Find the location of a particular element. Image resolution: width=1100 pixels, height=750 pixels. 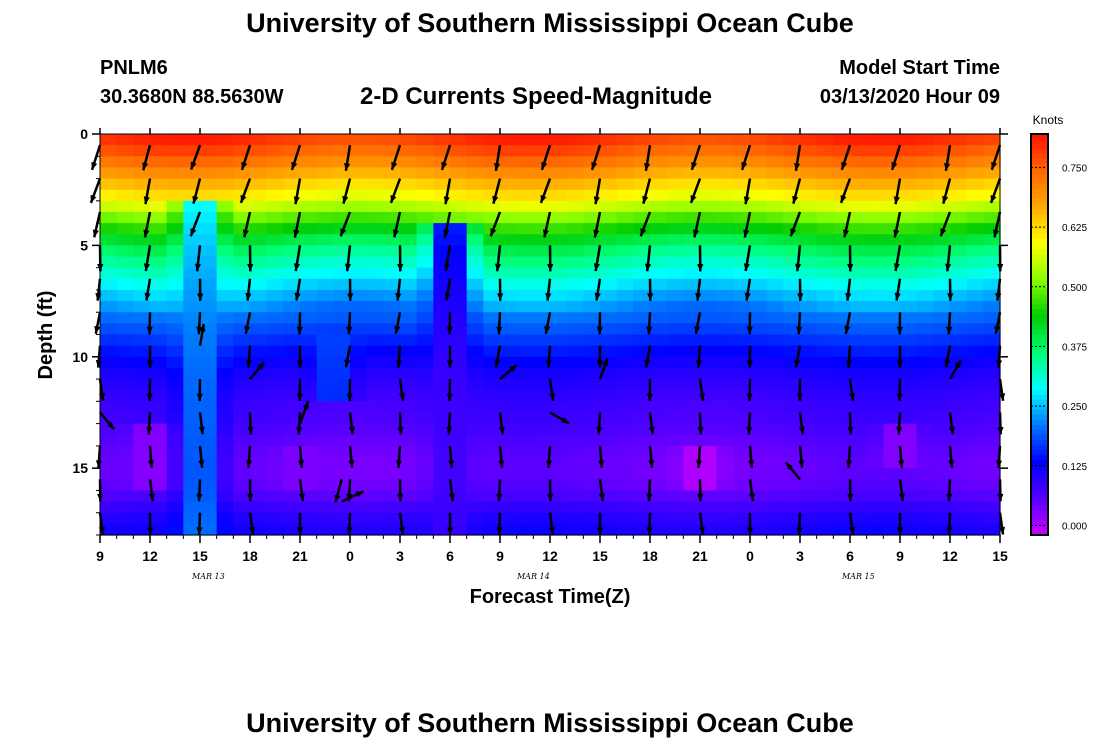

x-tick-label: 9 is located at coordinates (500, 556).